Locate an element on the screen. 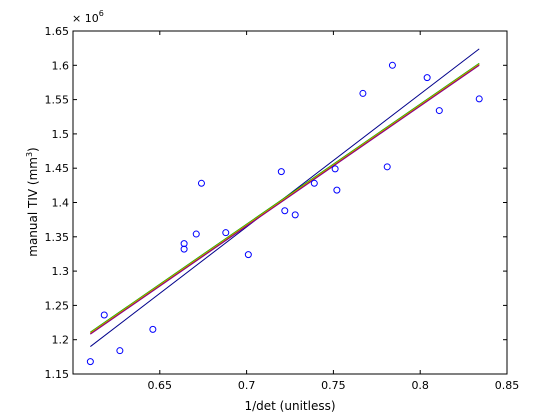  x-tick-label: 0.75 is located at coordinates (333, 385).